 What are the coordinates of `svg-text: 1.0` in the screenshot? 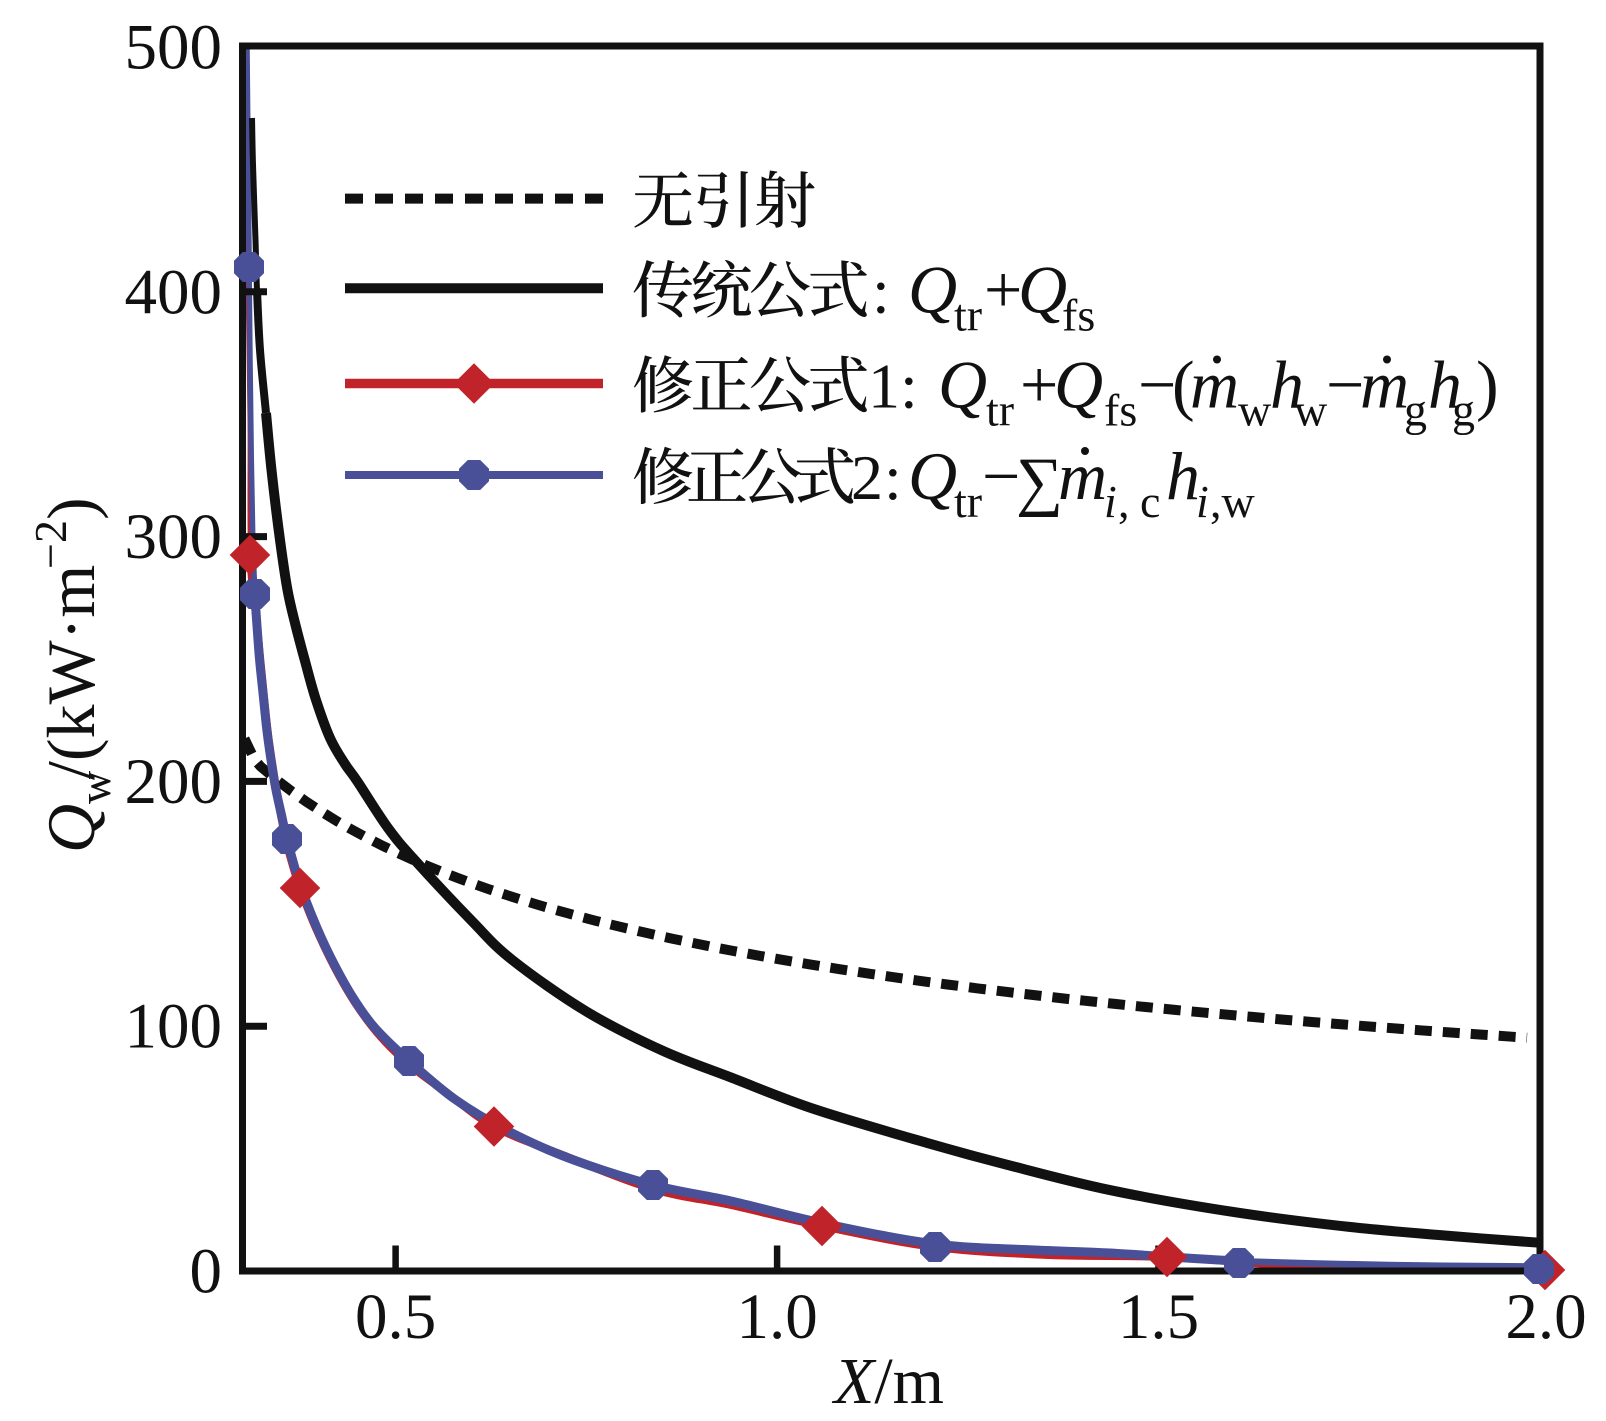 It's located at (776, 1317).